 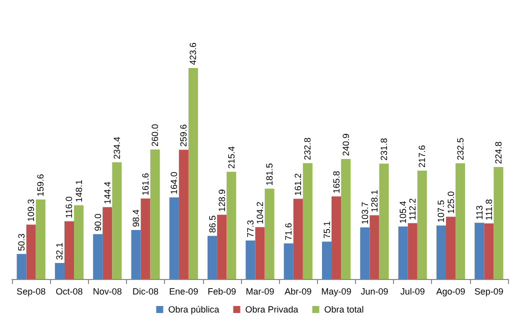 I want to click on x-tick-label: May-09, so click(x=336, y=291).